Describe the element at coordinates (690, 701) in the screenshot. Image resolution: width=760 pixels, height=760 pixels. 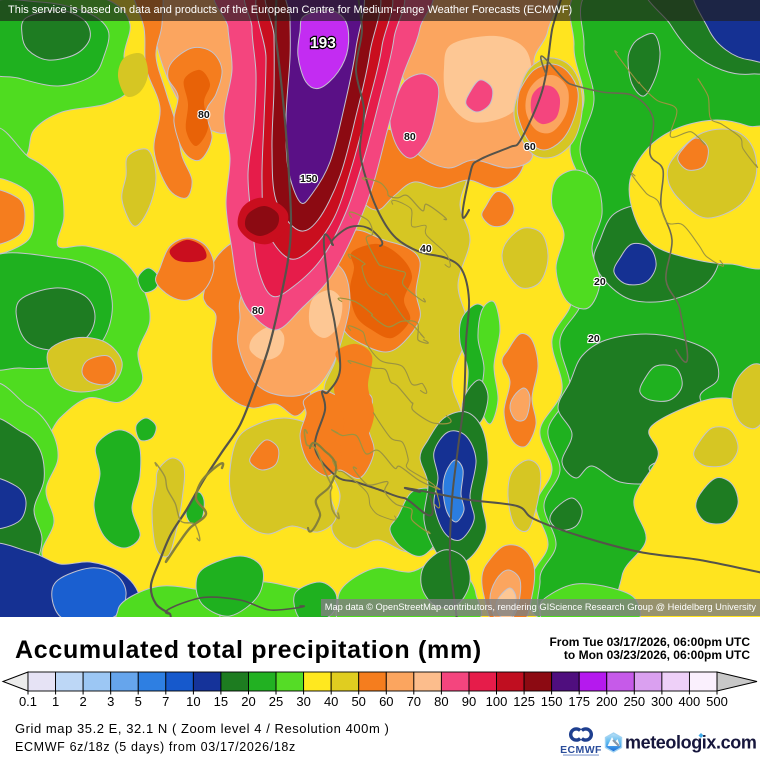
I see `svg-text: 400` at that location.